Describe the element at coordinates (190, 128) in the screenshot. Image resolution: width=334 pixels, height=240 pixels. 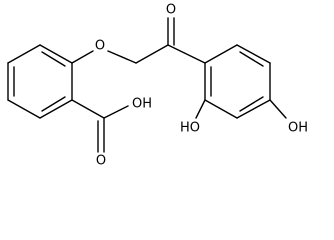
I see `atom-label: HO` at that location.